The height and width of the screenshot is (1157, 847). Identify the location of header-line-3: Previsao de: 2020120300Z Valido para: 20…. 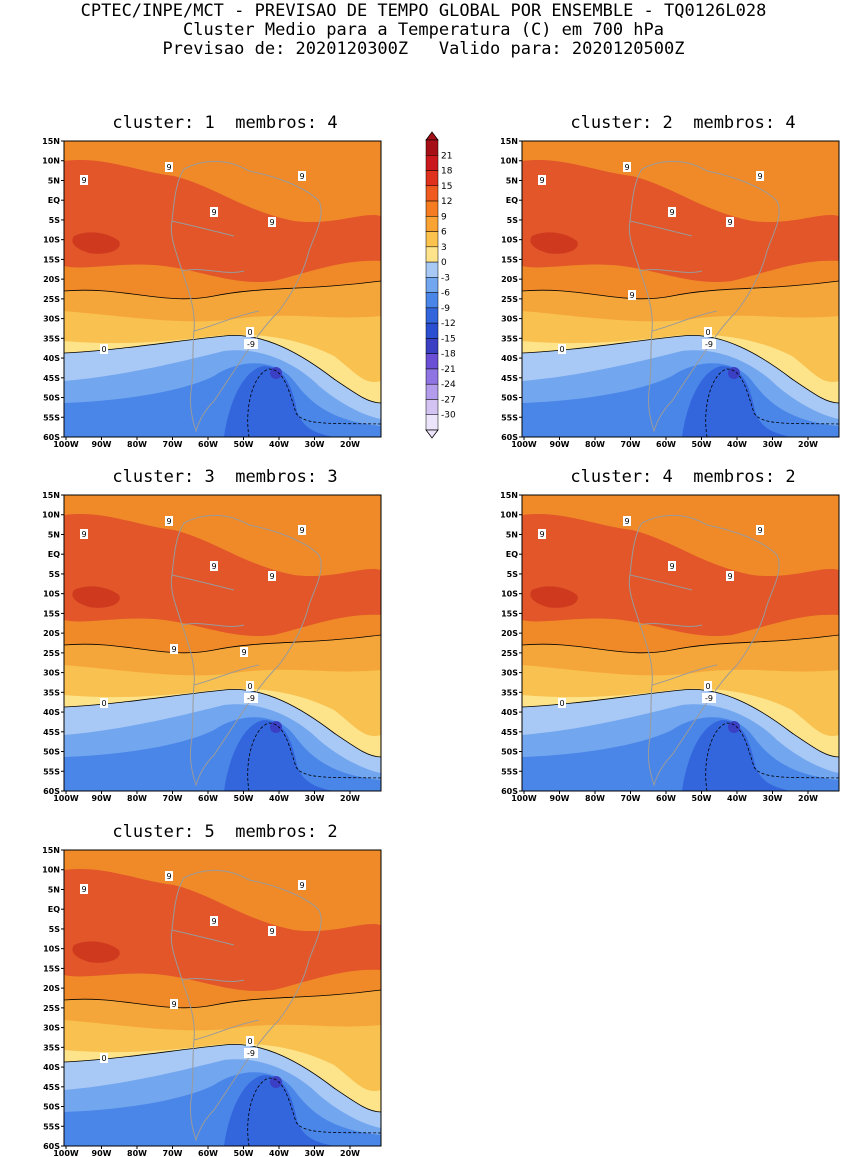
(423, 49).